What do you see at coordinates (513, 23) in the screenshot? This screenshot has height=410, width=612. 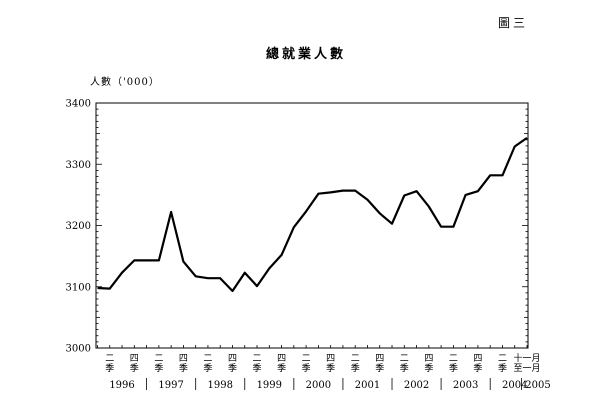 I see `figure-label: 圖三` at bounding box center [513, 23].